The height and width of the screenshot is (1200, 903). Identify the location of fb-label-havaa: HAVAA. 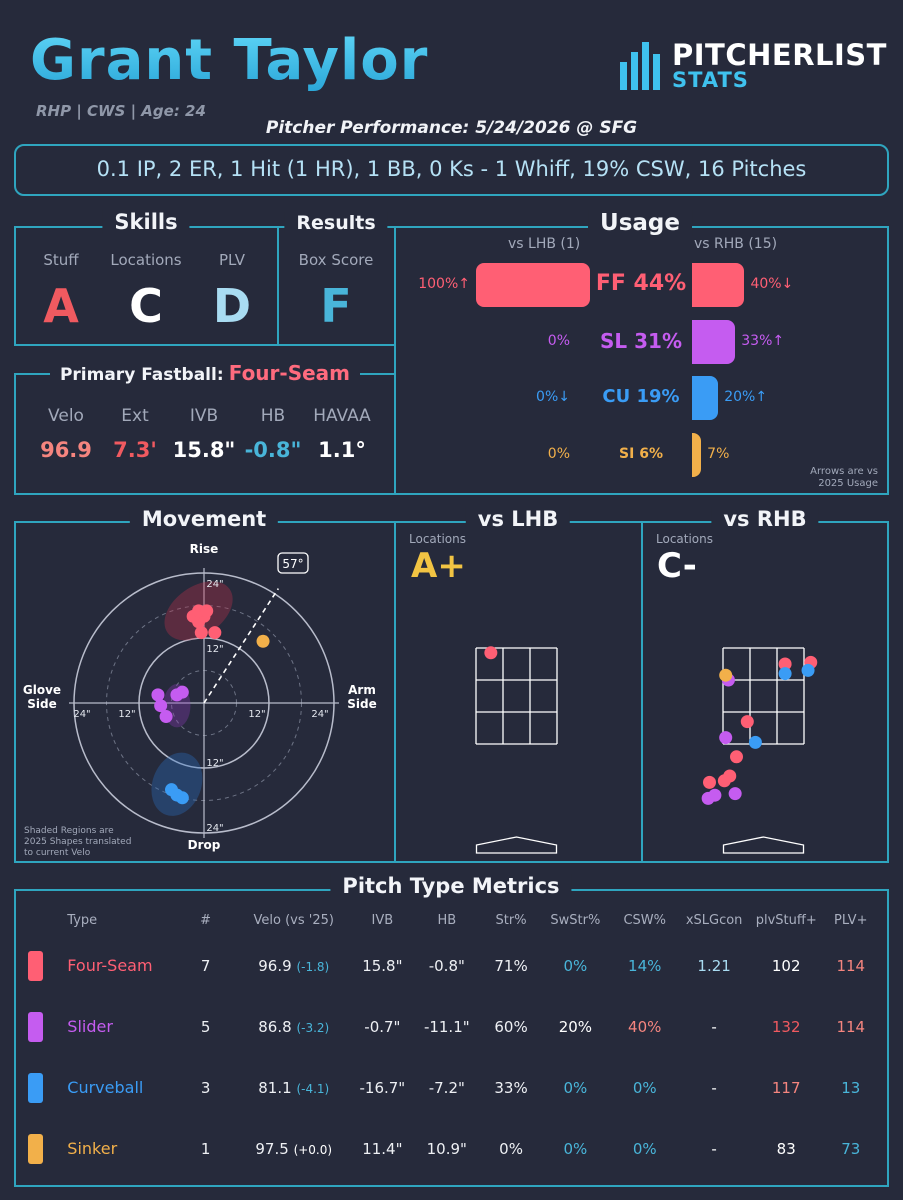
(342, 416).